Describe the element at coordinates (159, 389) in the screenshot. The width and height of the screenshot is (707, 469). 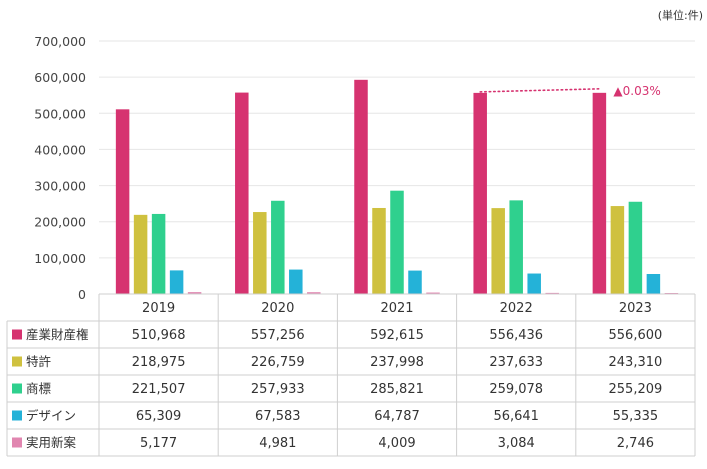
I see `data-cell: 221,507` at that location.